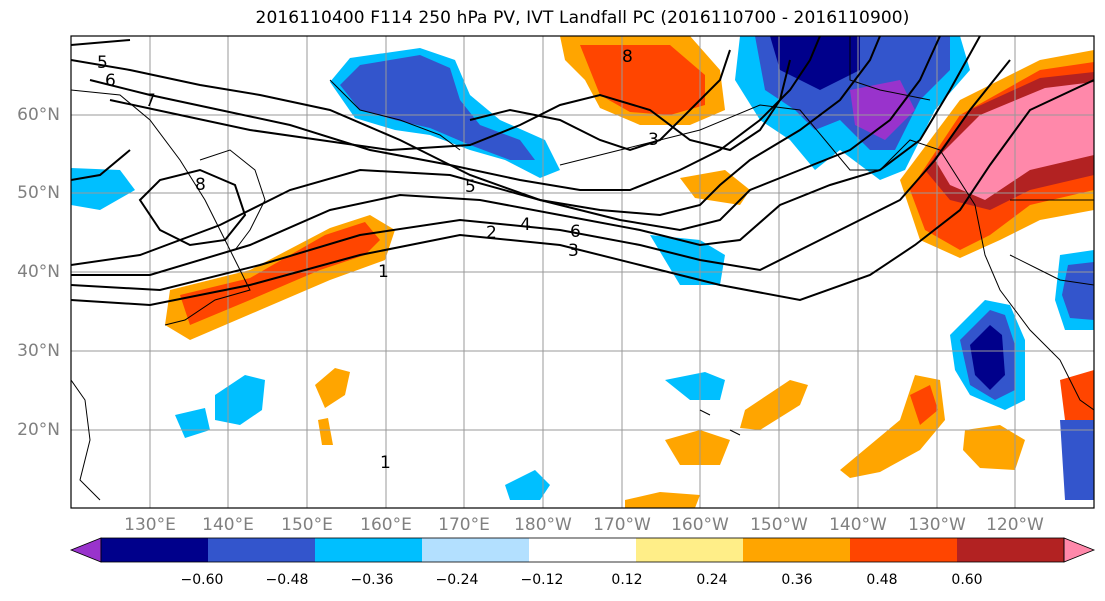 The width and height of the screenshot is (1105, 601). Describe the element at coordinates (38, 193) in the screenshot. I see `lat-label-50: 50°N` at that location.